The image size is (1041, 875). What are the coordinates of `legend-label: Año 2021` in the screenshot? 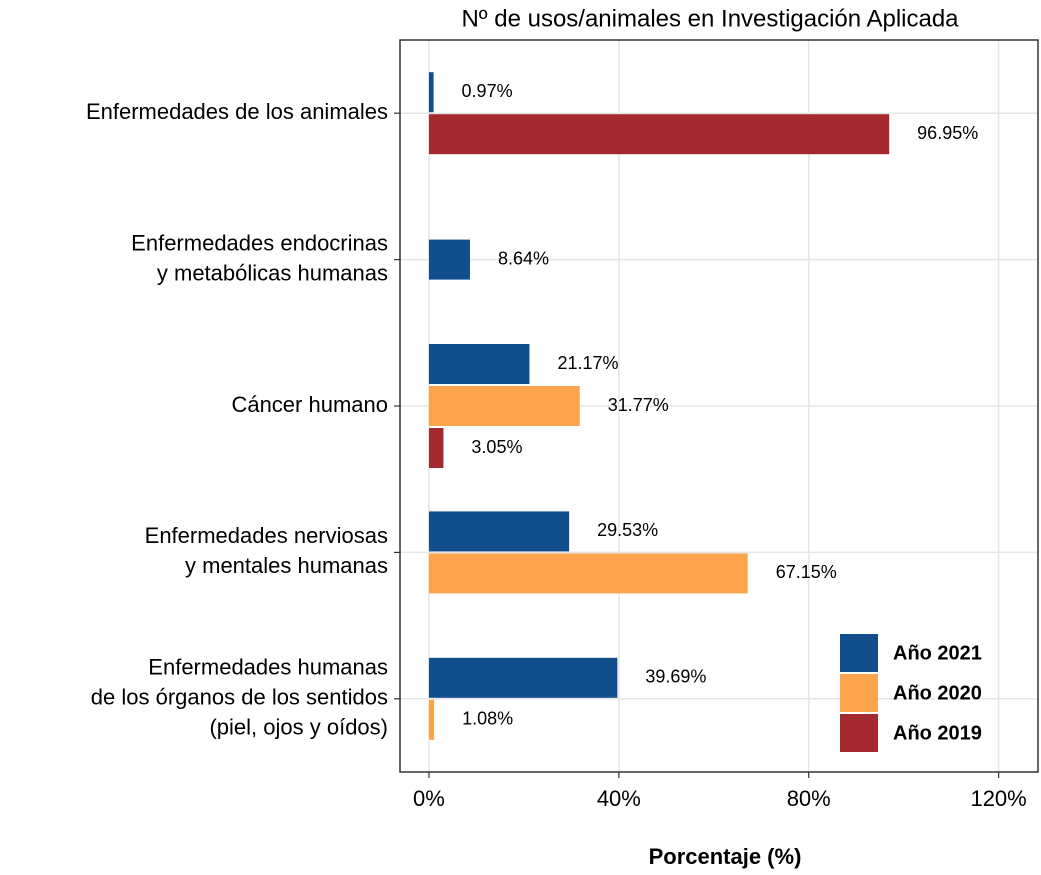 It's located at (937, 653).